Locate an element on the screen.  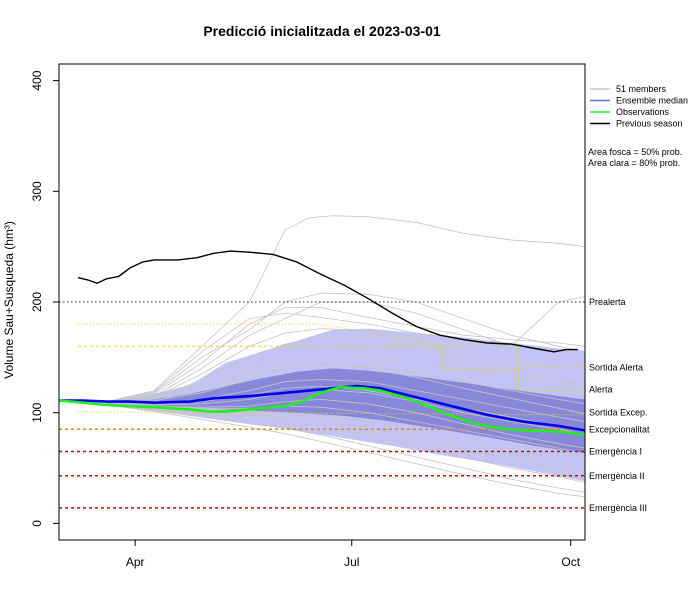
band-50-percent is located at coordinates (345, 411).